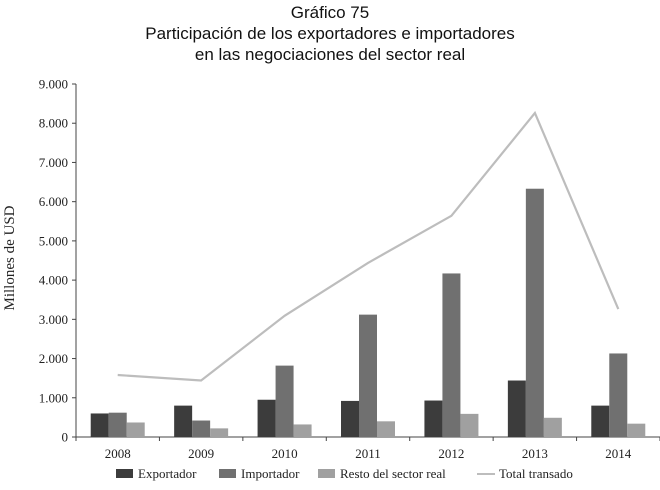 This screenshot has height=490, width=660. What do you see at coordinates (118, 453) in the screenshot?
I see `x-tick-label: 2008` at bounding box center [118, 453].